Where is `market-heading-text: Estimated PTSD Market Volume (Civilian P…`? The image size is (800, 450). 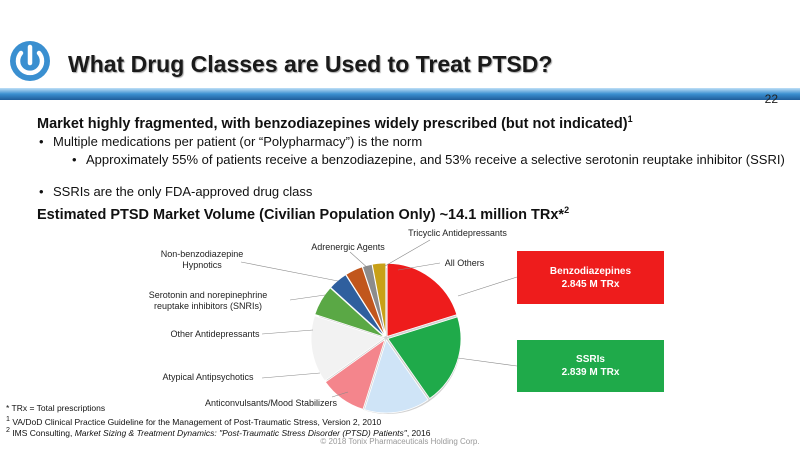 market-heading-text: Estimated PTSD Market Volume (Civilian P… is located at coordinates (301, 214).